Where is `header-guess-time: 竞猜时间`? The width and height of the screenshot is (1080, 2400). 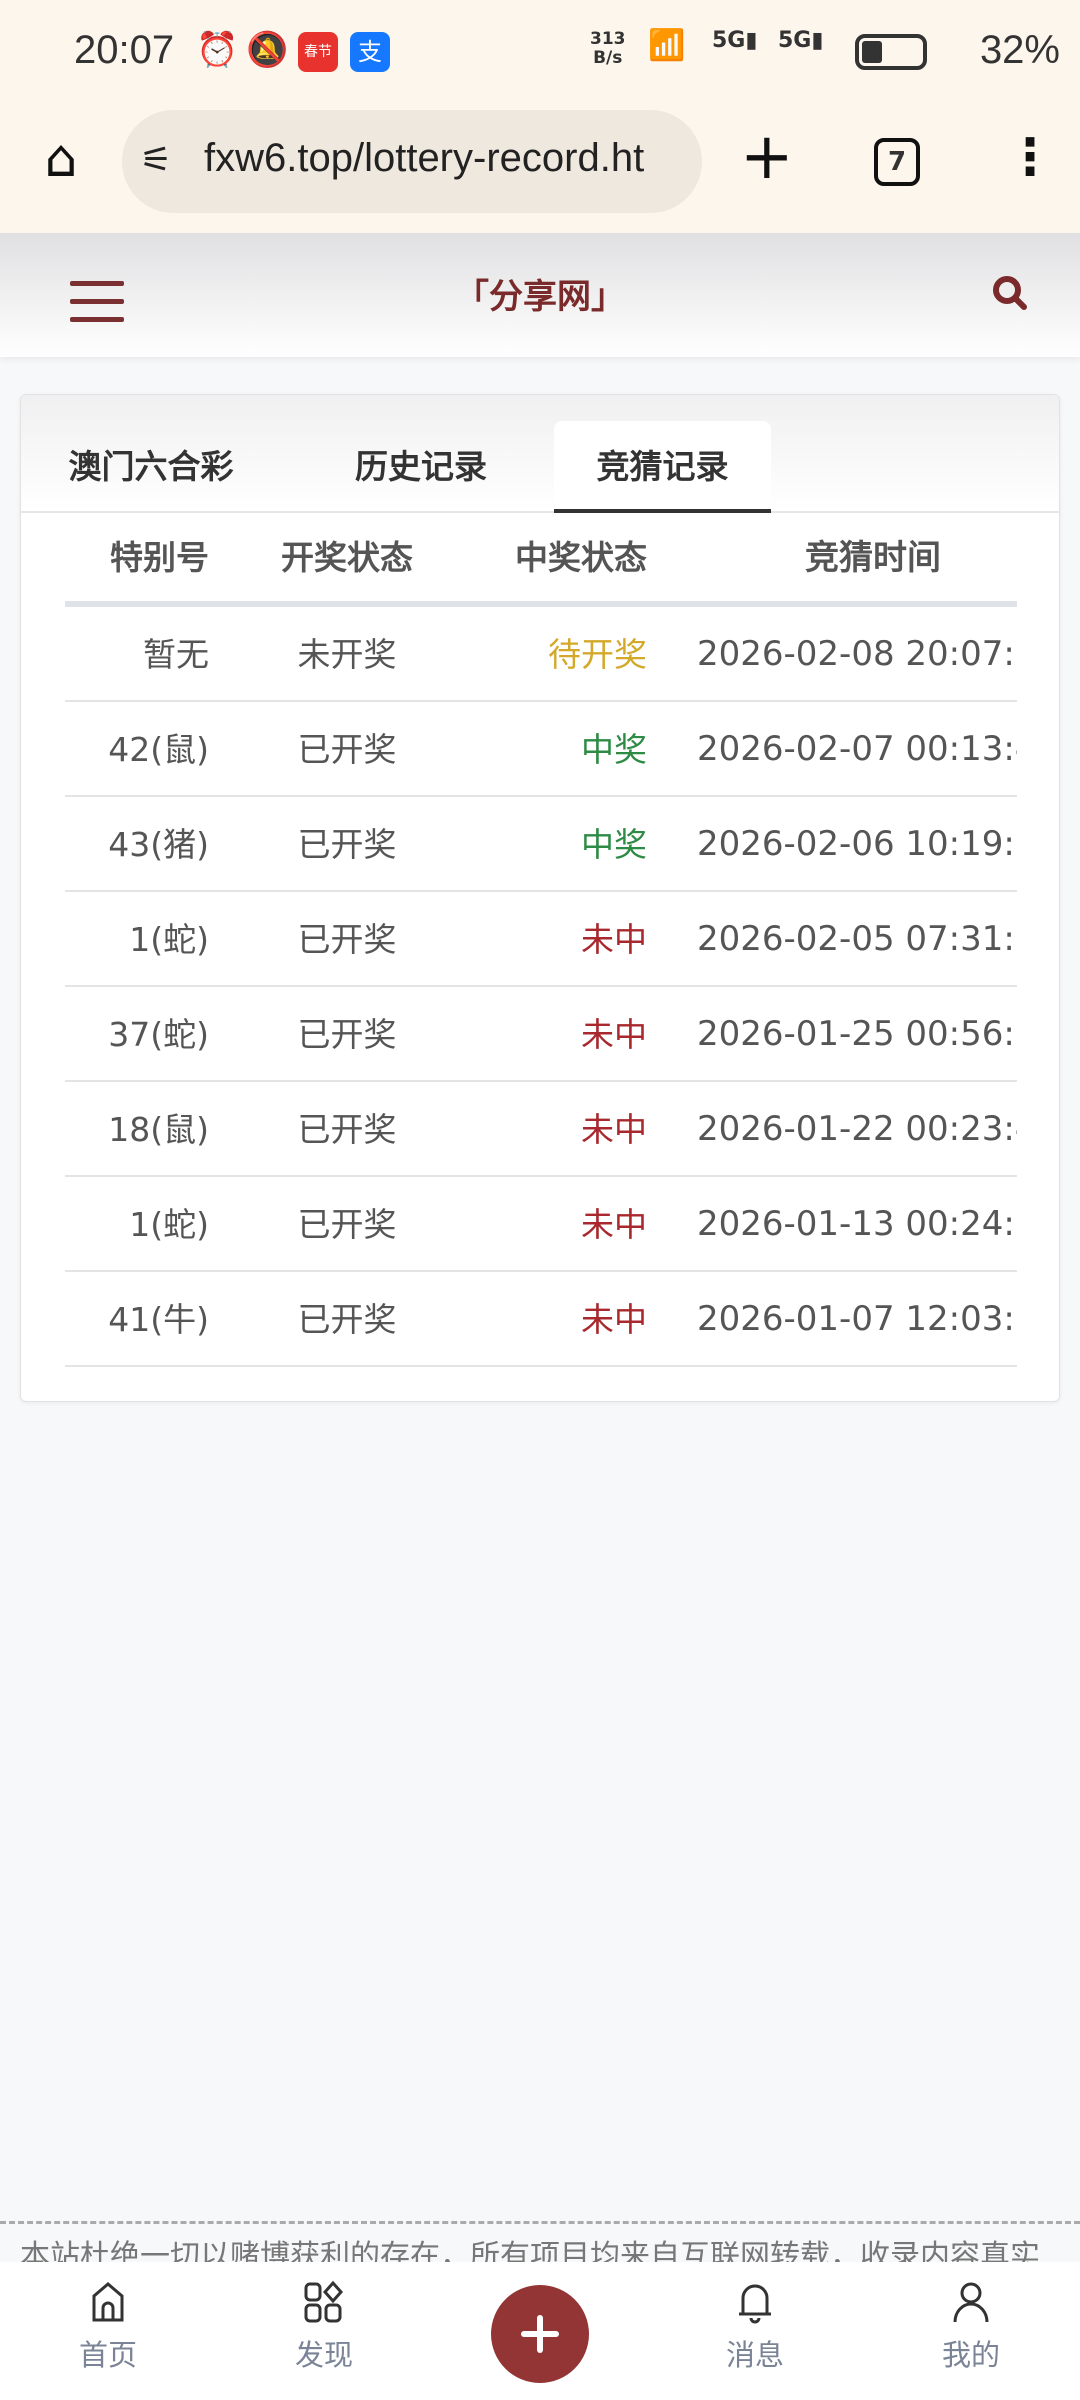
header-guess-time: 竞猜时间 is located at coordinates (873, 558).